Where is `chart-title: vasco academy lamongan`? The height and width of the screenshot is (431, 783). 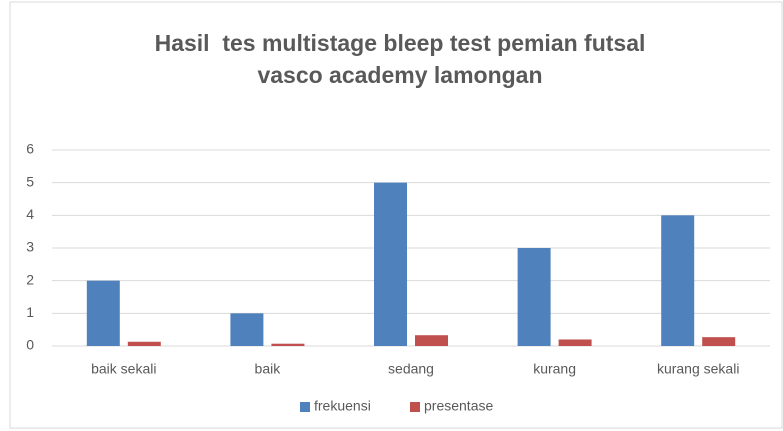
chart-title: vasco academy lamongan is located at coordinates (399, 75).